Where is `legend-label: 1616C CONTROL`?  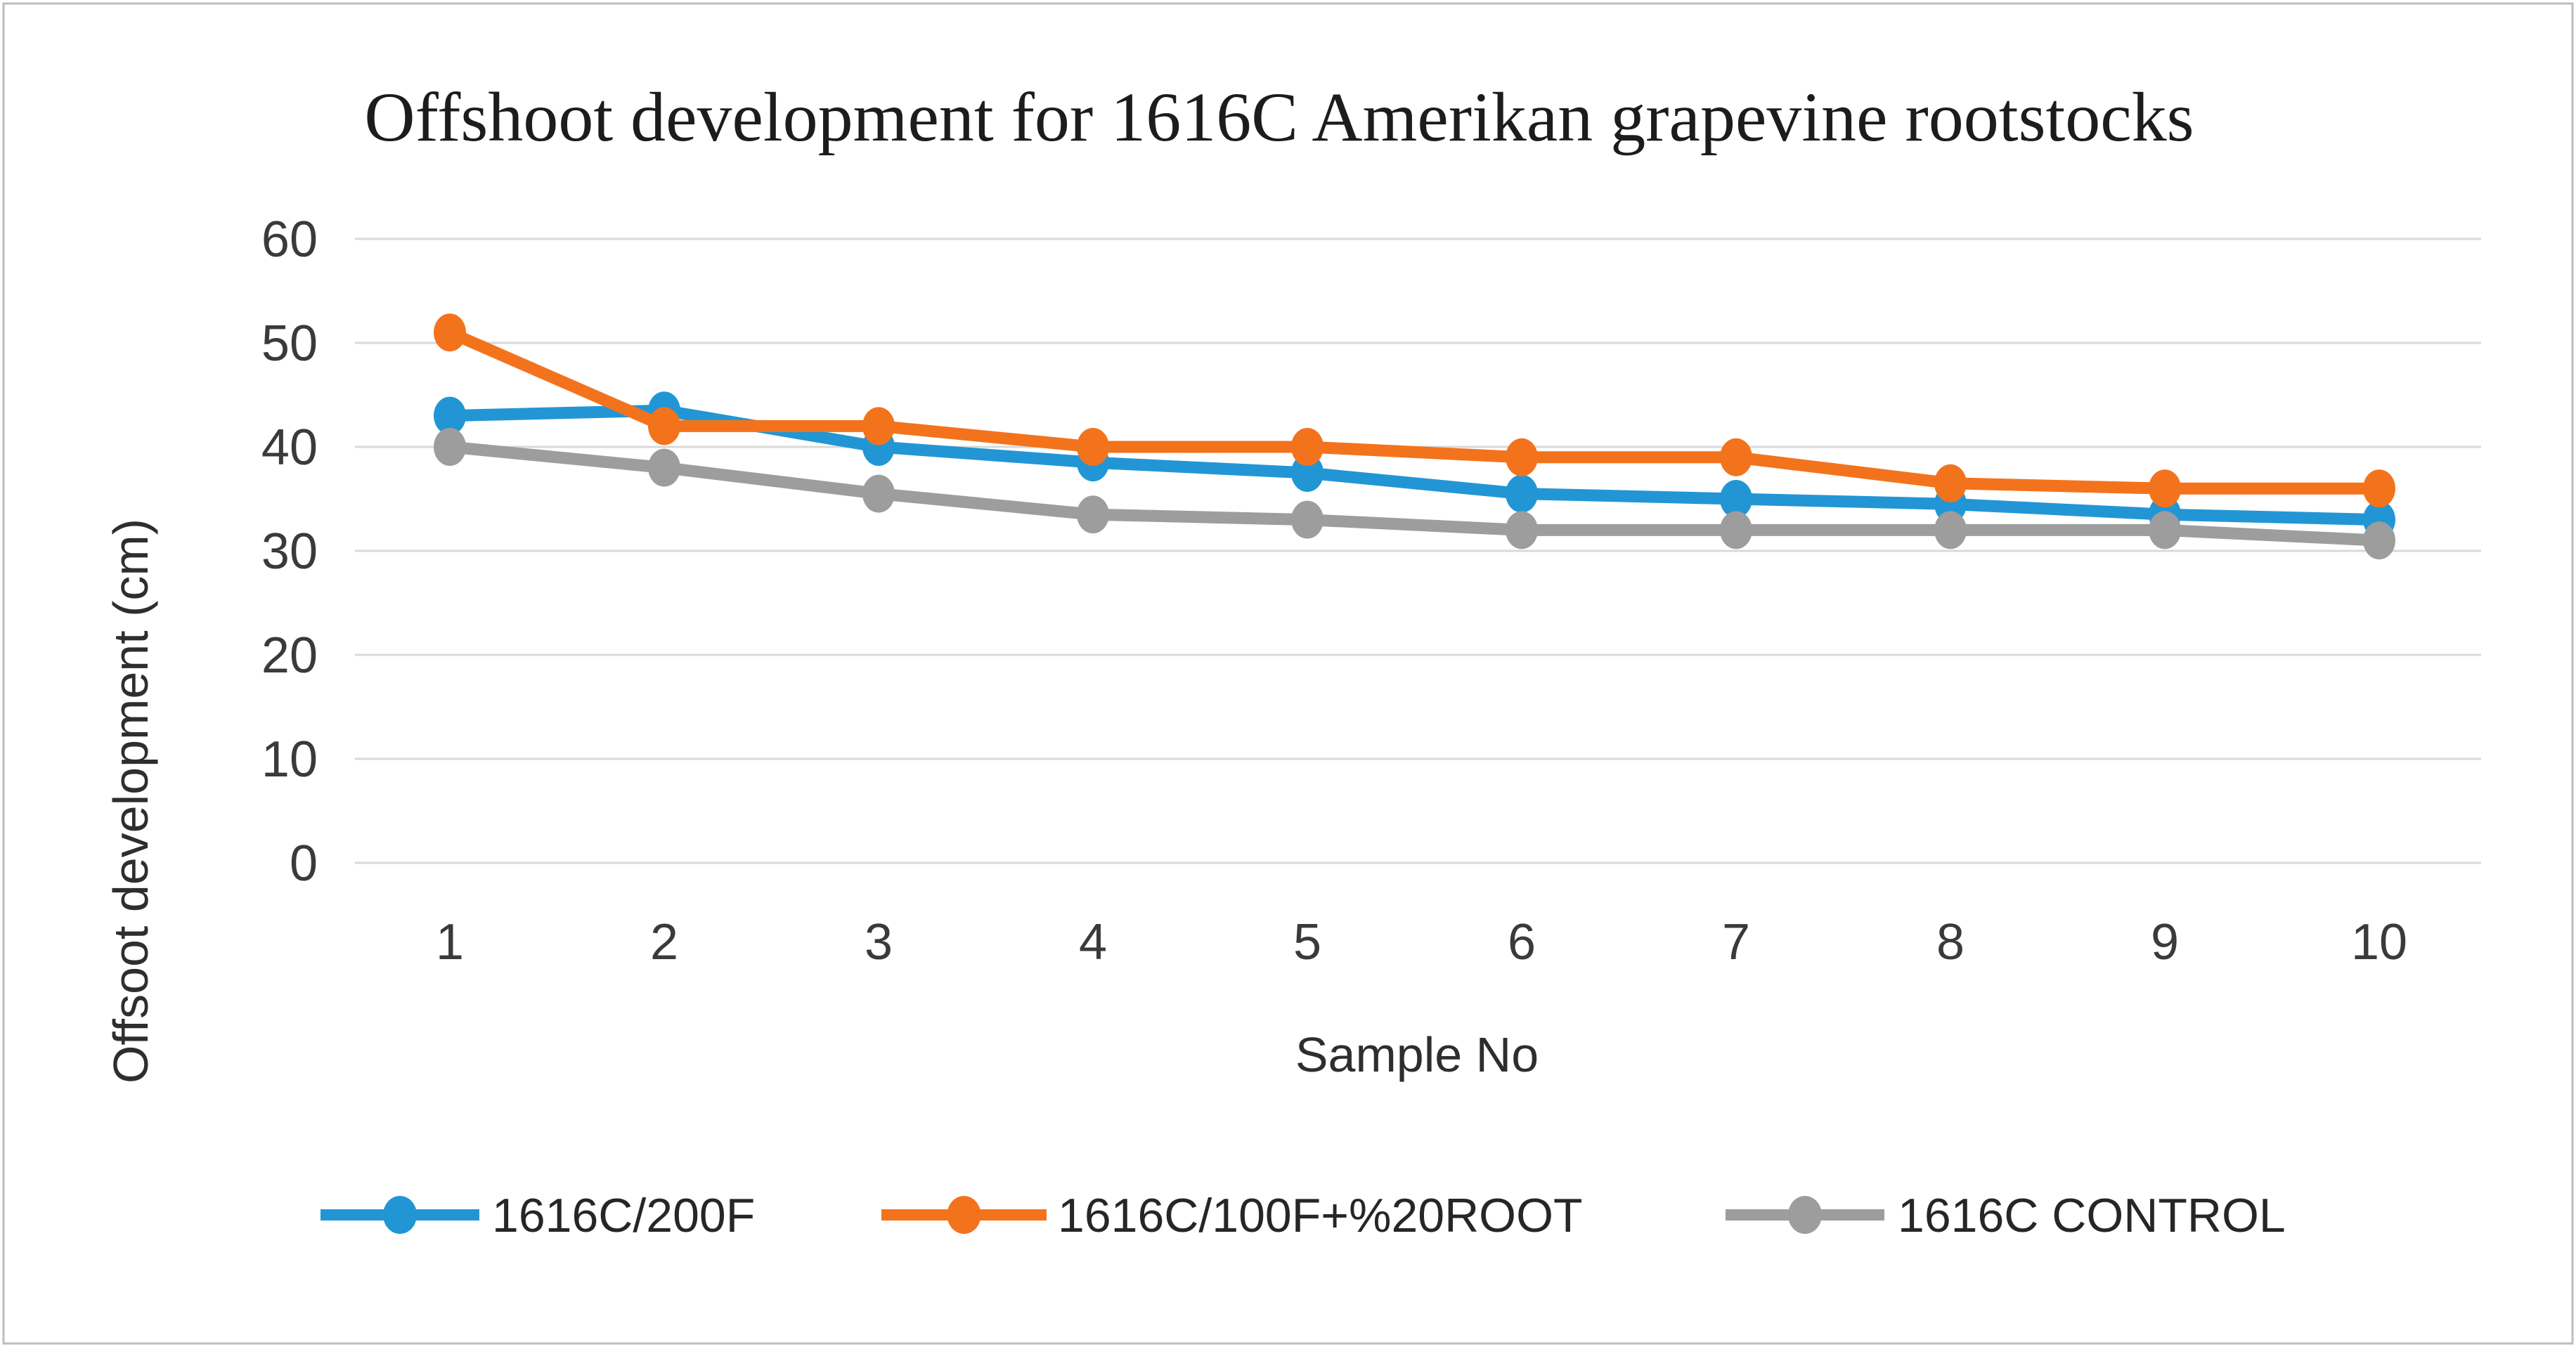
legend-label: 1616C CONTROL is located at coordinates (2092, 1216).